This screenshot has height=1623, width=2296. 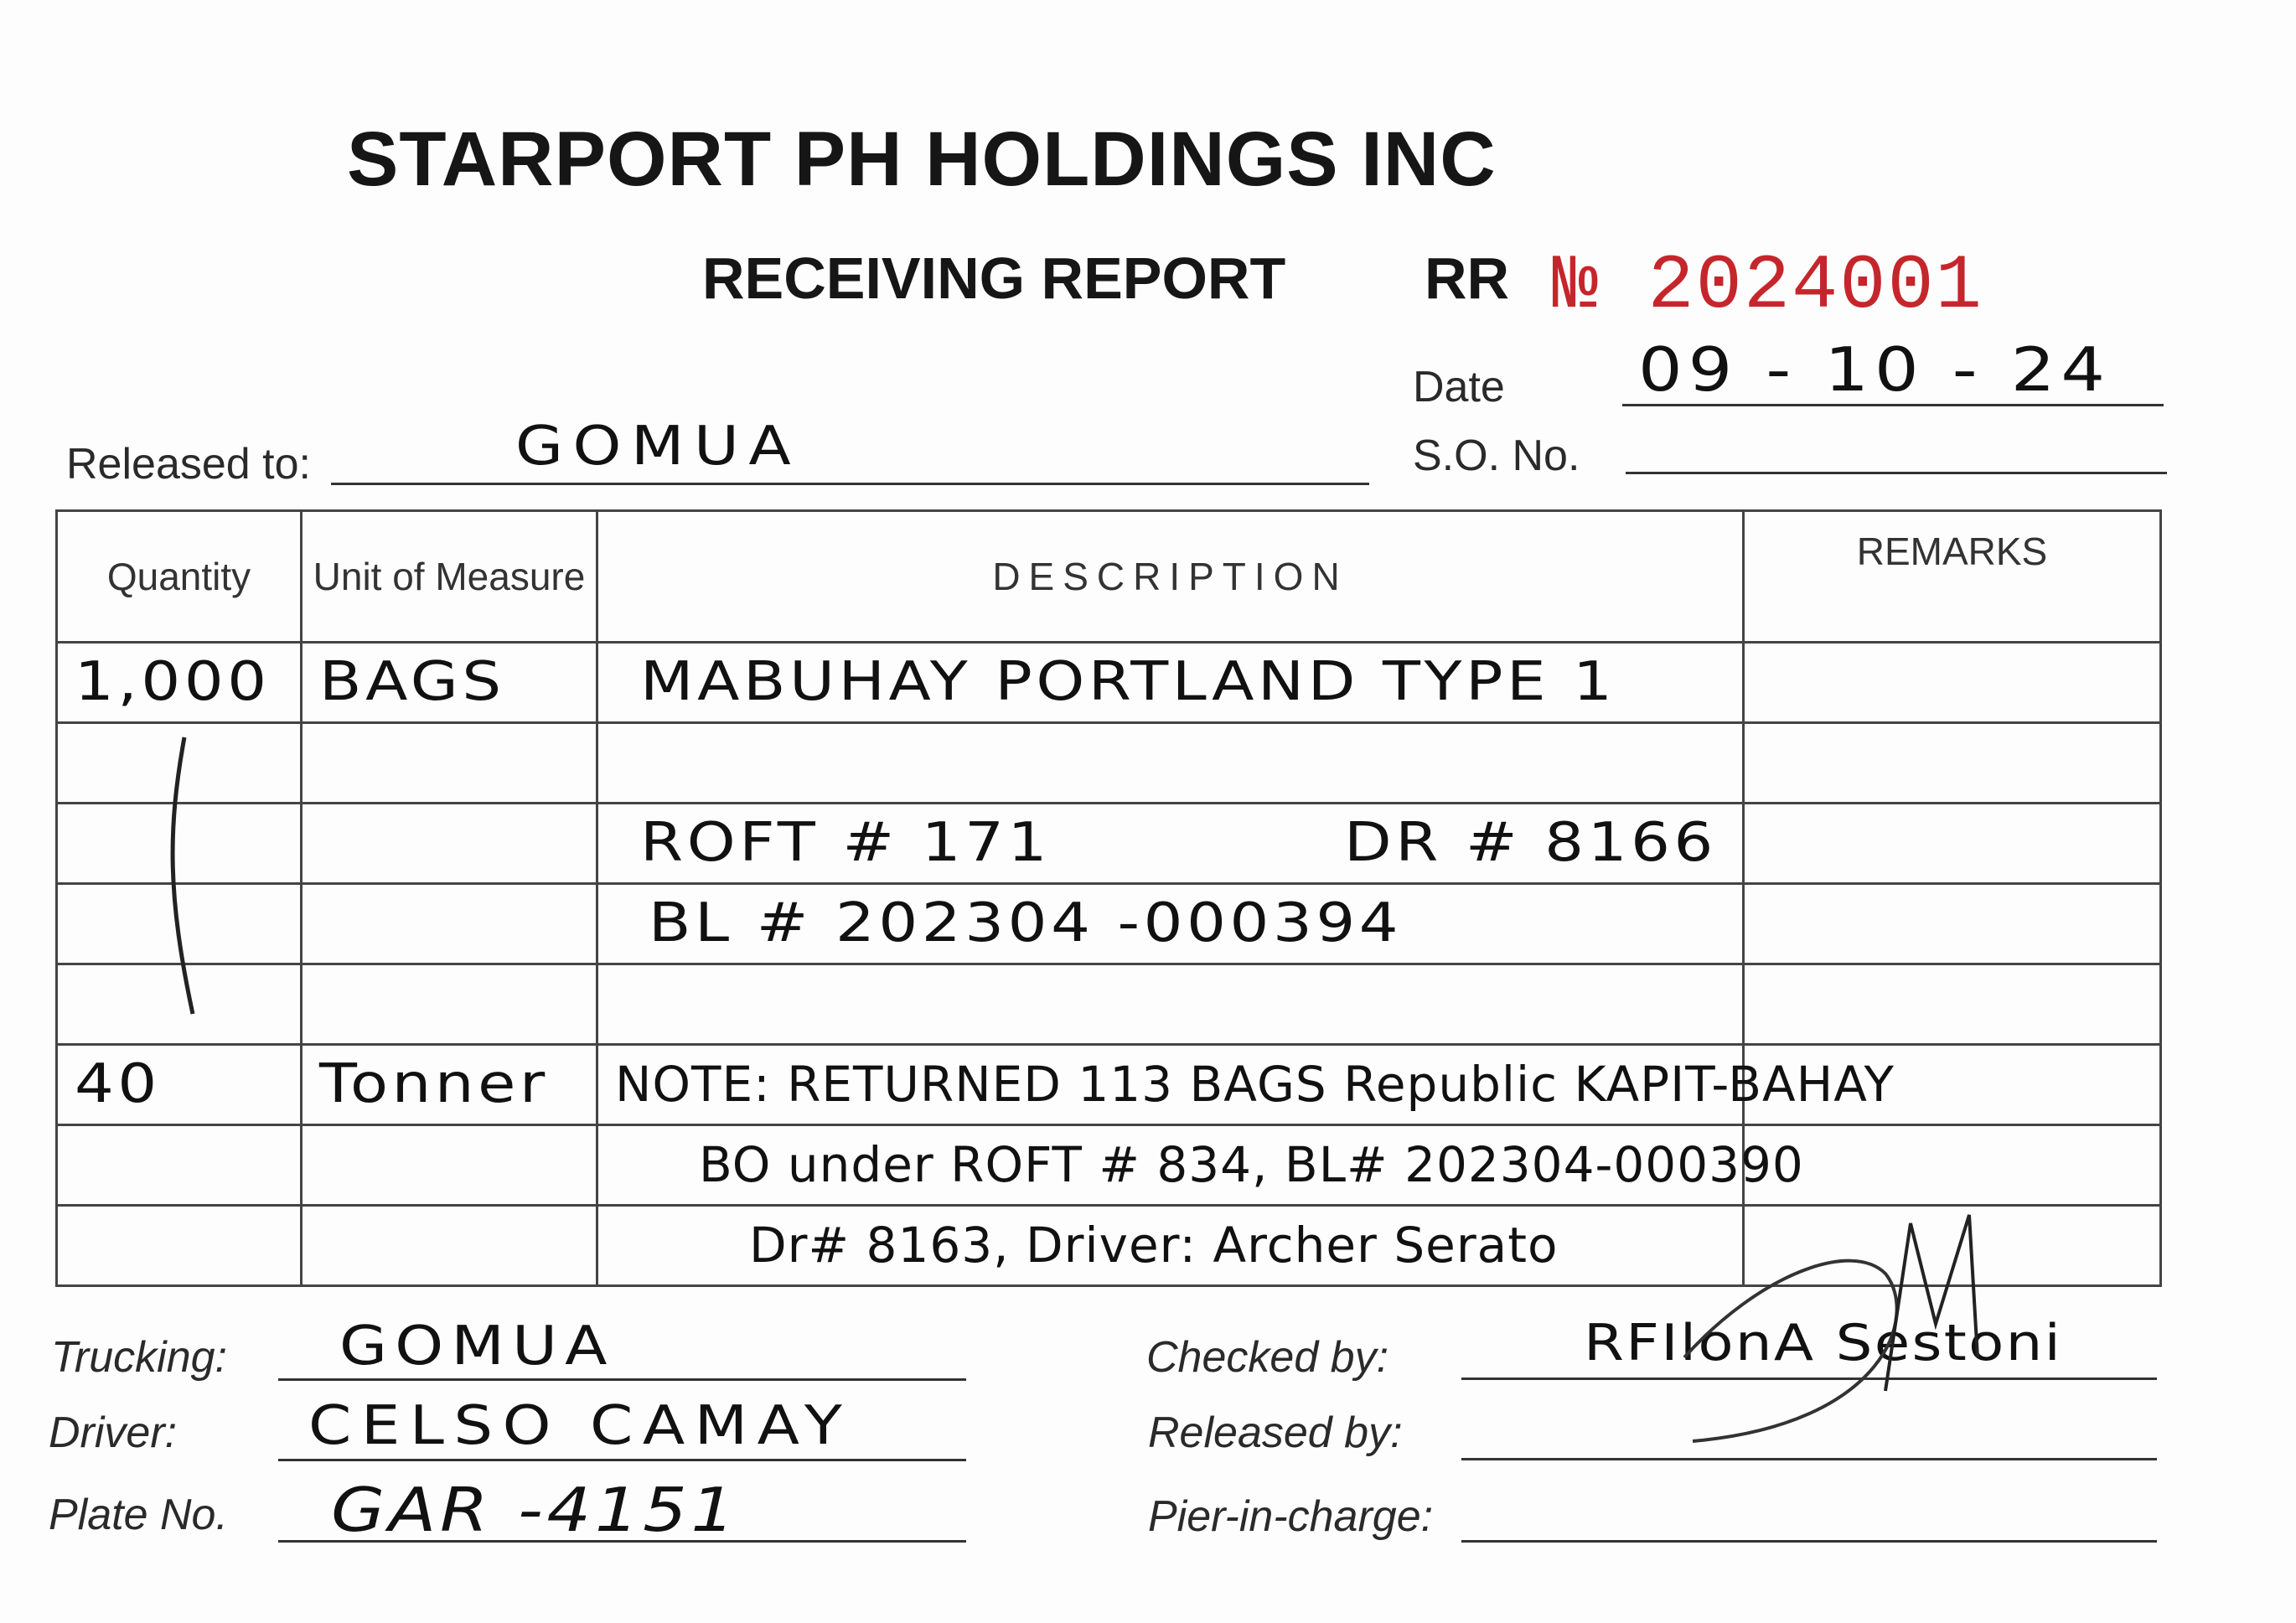 I want to click on trucking-line, so click(x=622, y=1380).